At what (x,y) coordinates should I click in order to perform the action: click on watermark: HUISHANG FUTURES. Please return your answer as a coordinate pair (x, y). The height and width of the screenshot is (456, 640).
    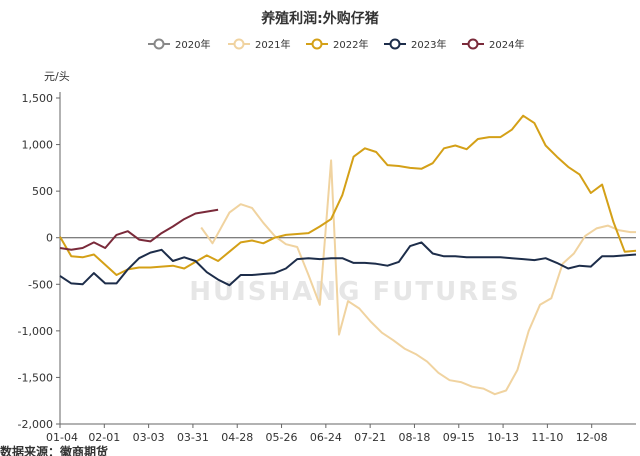
    Looking at the image, I should click on (355, 292).